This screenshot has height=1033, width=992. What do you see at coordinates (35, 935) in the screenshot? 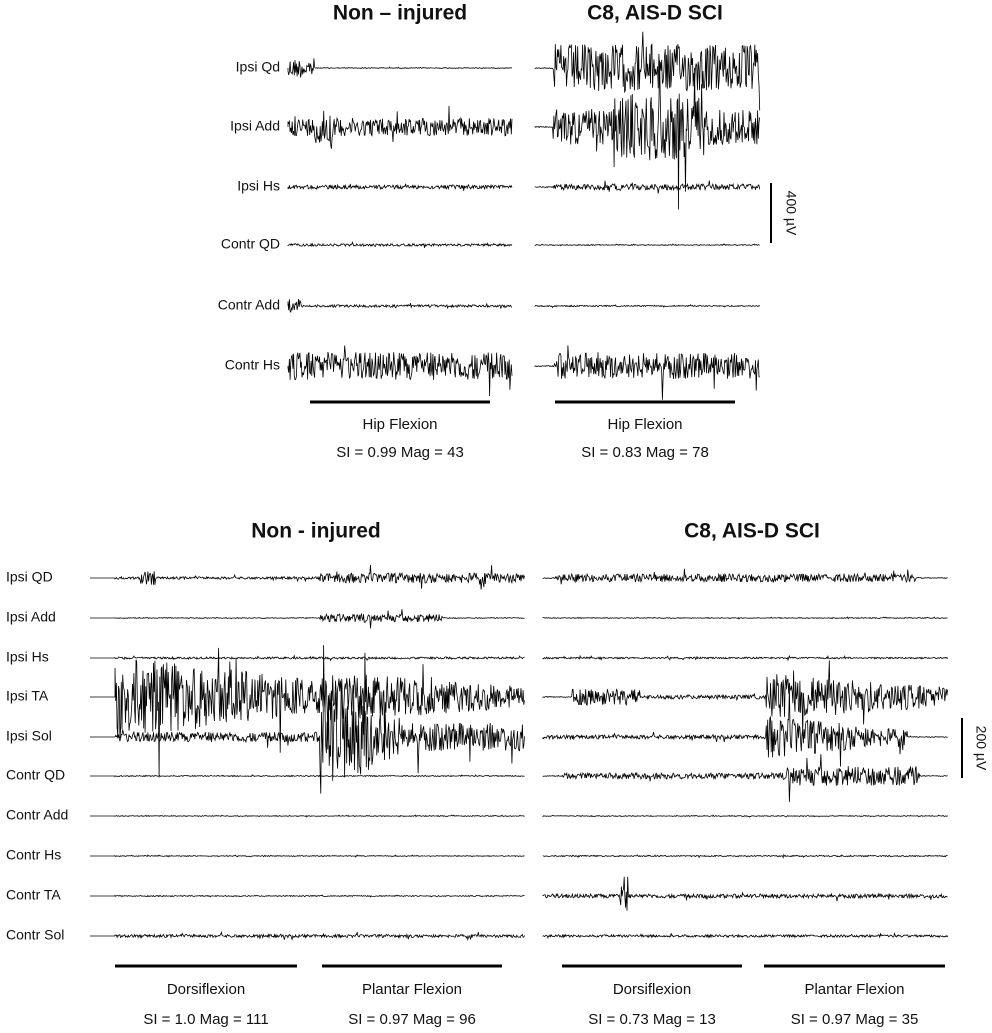
I see `muscle-label: Contr Sol` at bounding box center [35, 935].